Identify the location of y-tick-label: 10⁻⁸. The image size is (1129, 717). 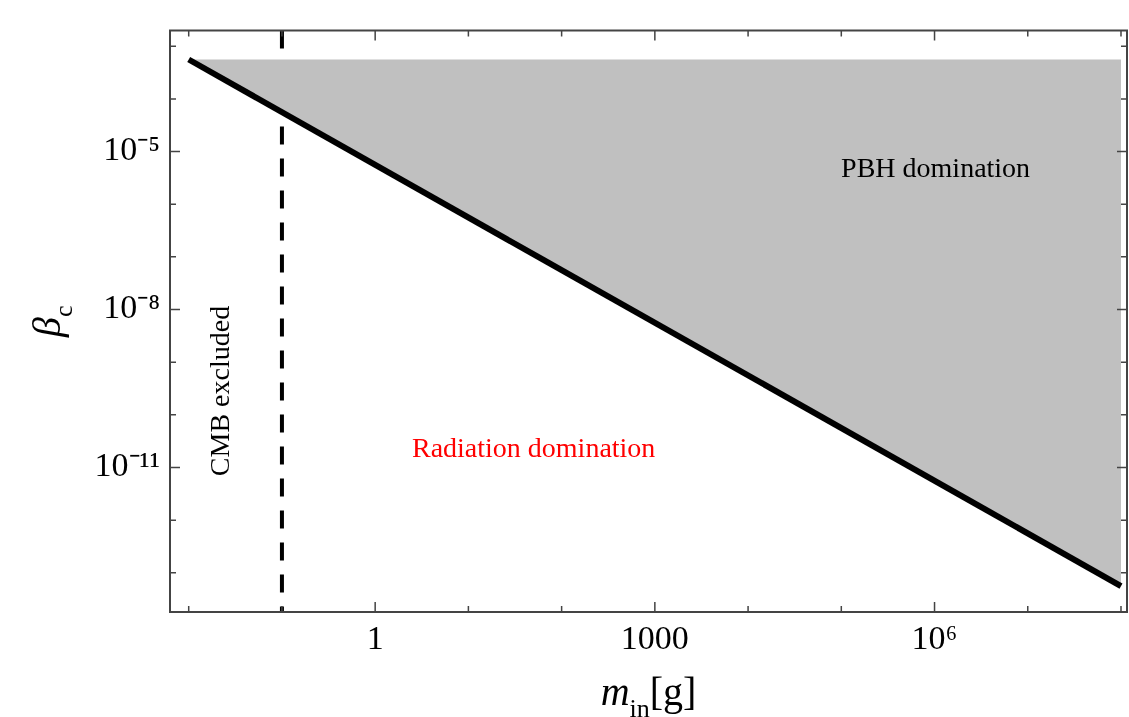
(131, 307).